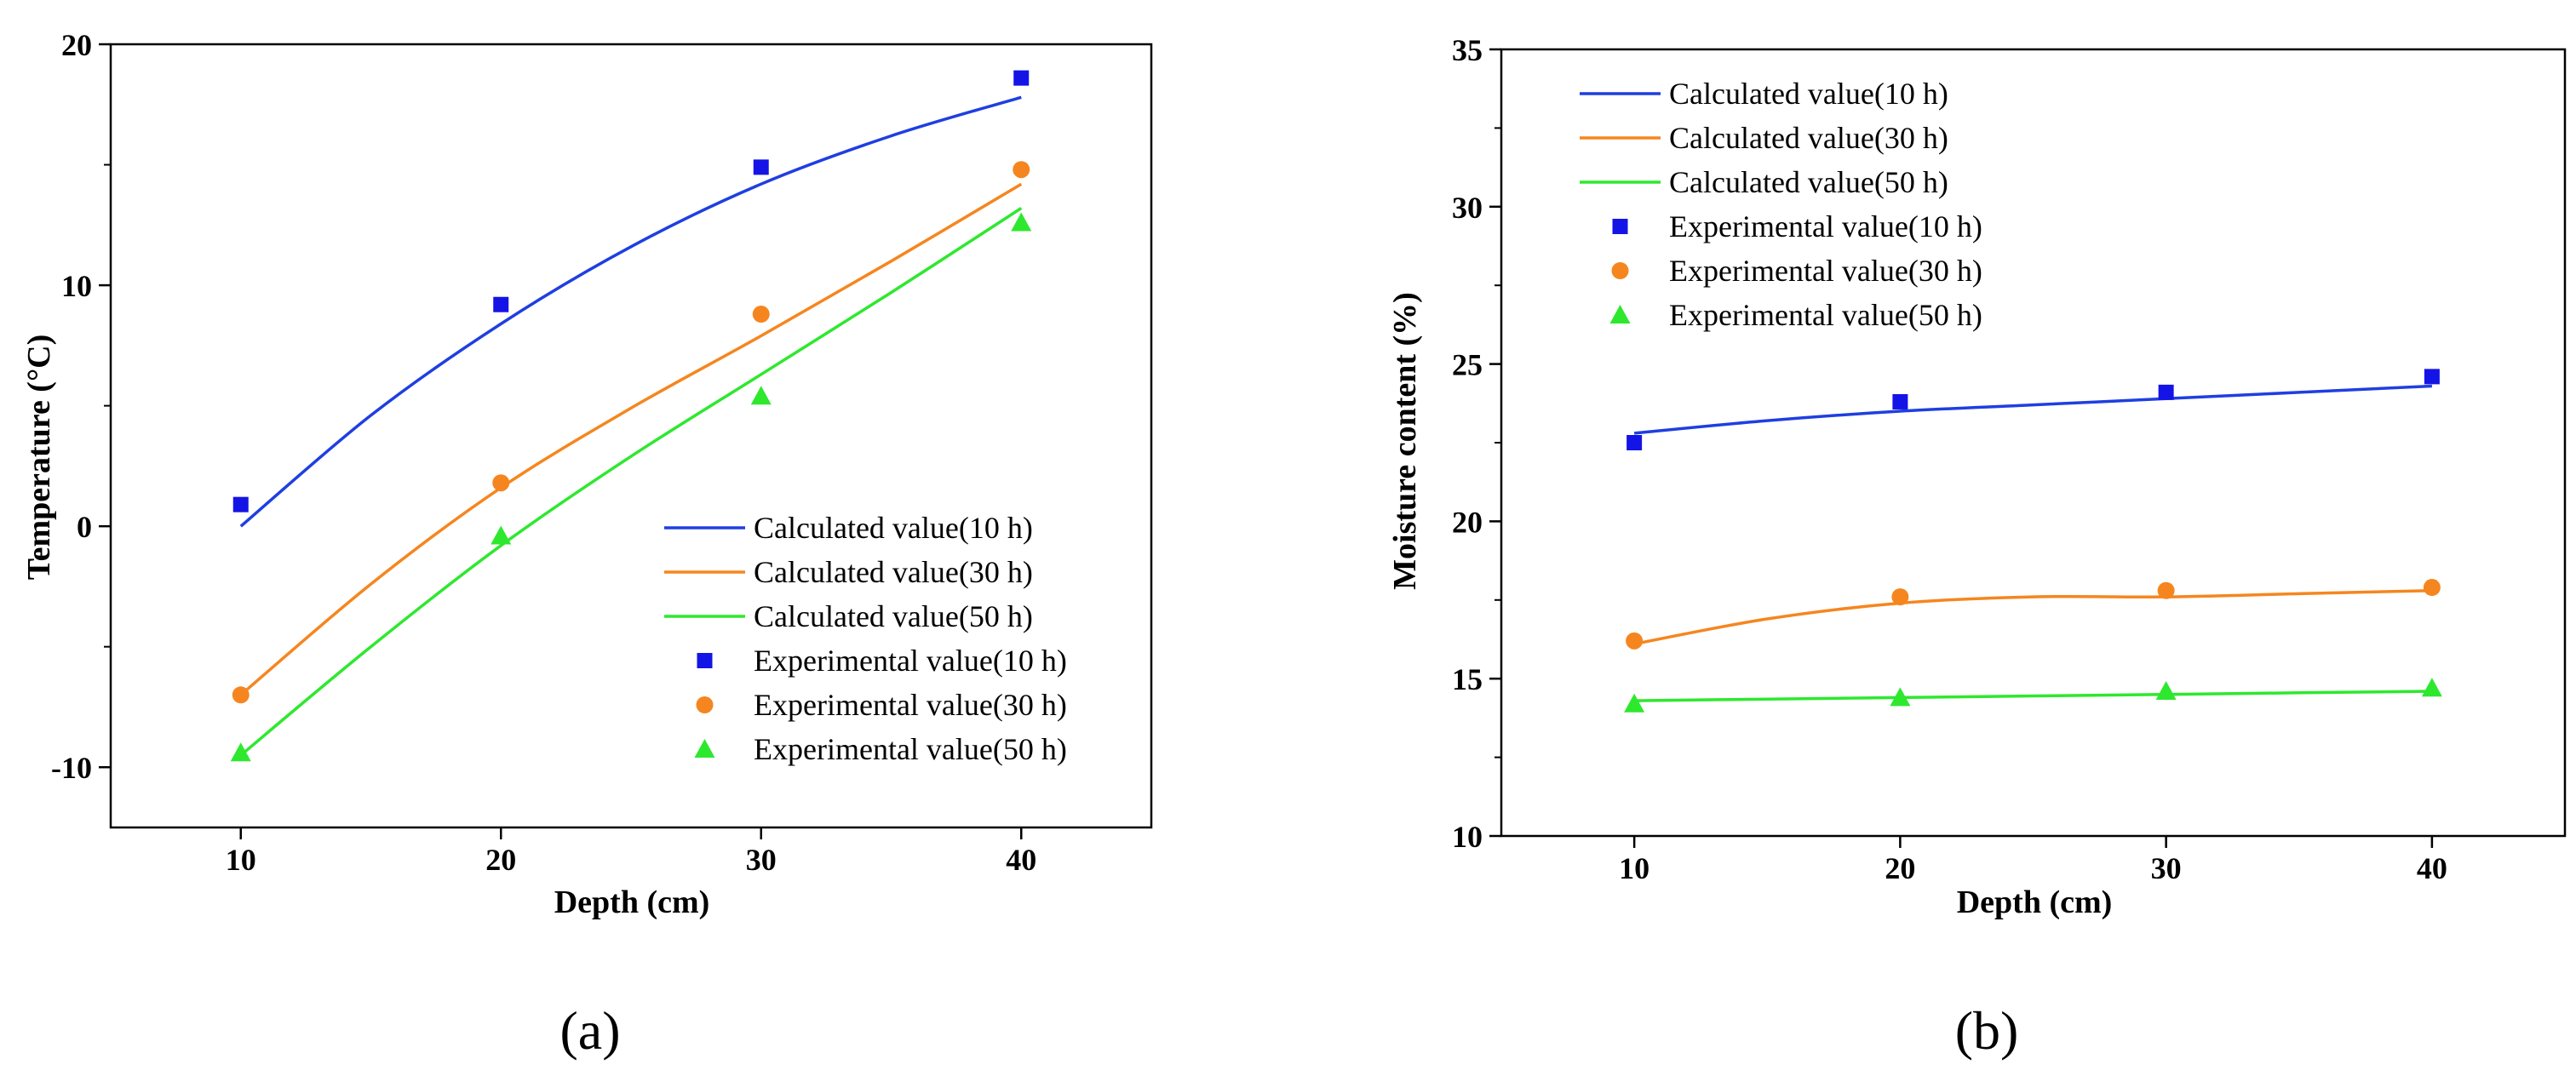 This screenshot has height=1082, width=2576. I want to click on chart-b-y-tick-label: 35, so click(1467, 50).